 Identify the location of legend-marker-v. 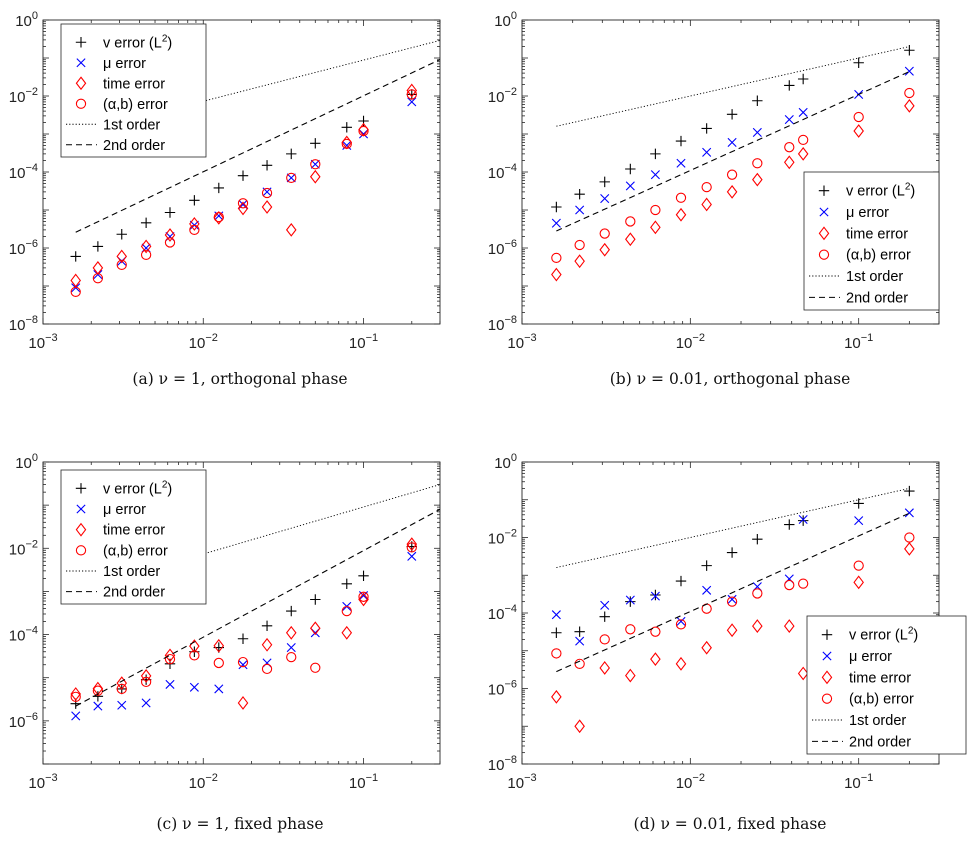
(81, 42).